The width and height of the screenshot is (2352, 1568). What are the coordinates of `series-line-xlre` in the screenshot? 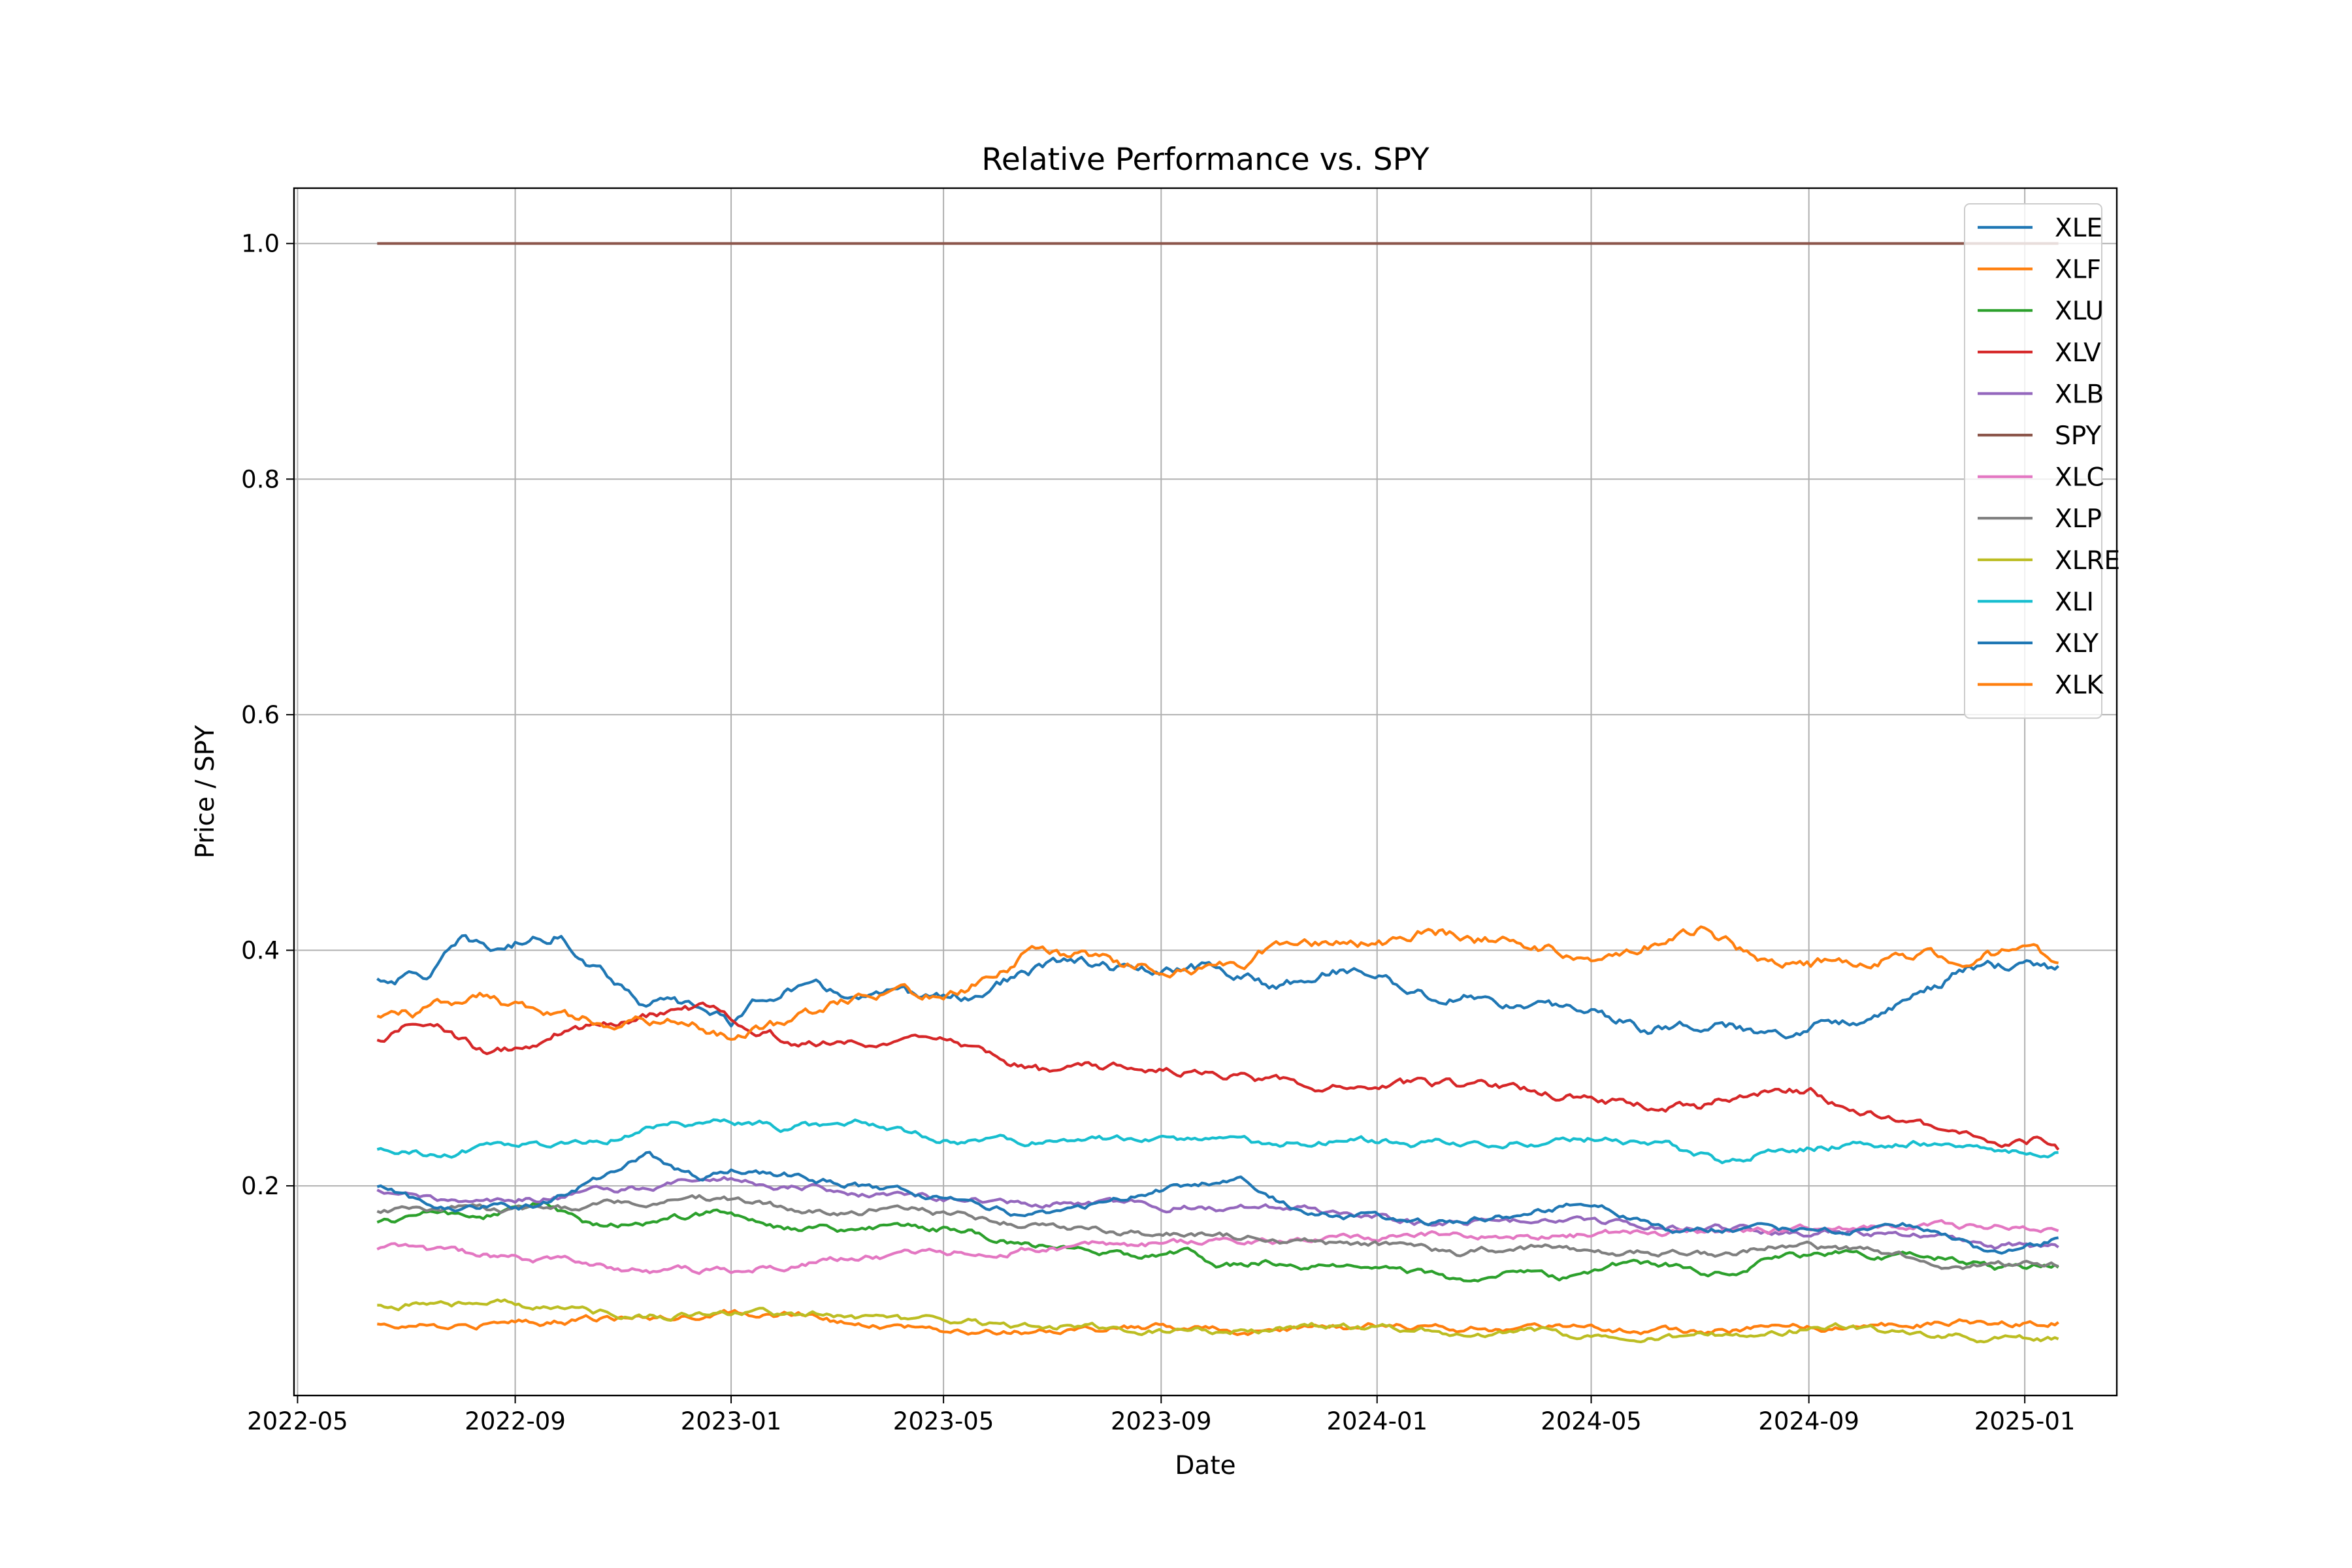 It's located at (1218, 1321).